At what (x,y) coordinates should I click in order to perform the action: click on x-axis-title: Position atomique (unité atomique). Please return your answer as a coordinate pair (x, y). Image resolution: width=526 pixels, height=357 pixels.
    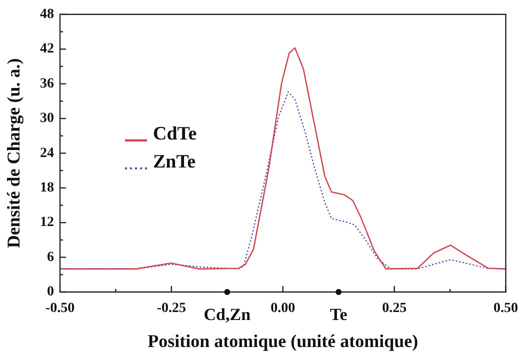
    Looking at the image, I should click on (283, 340).